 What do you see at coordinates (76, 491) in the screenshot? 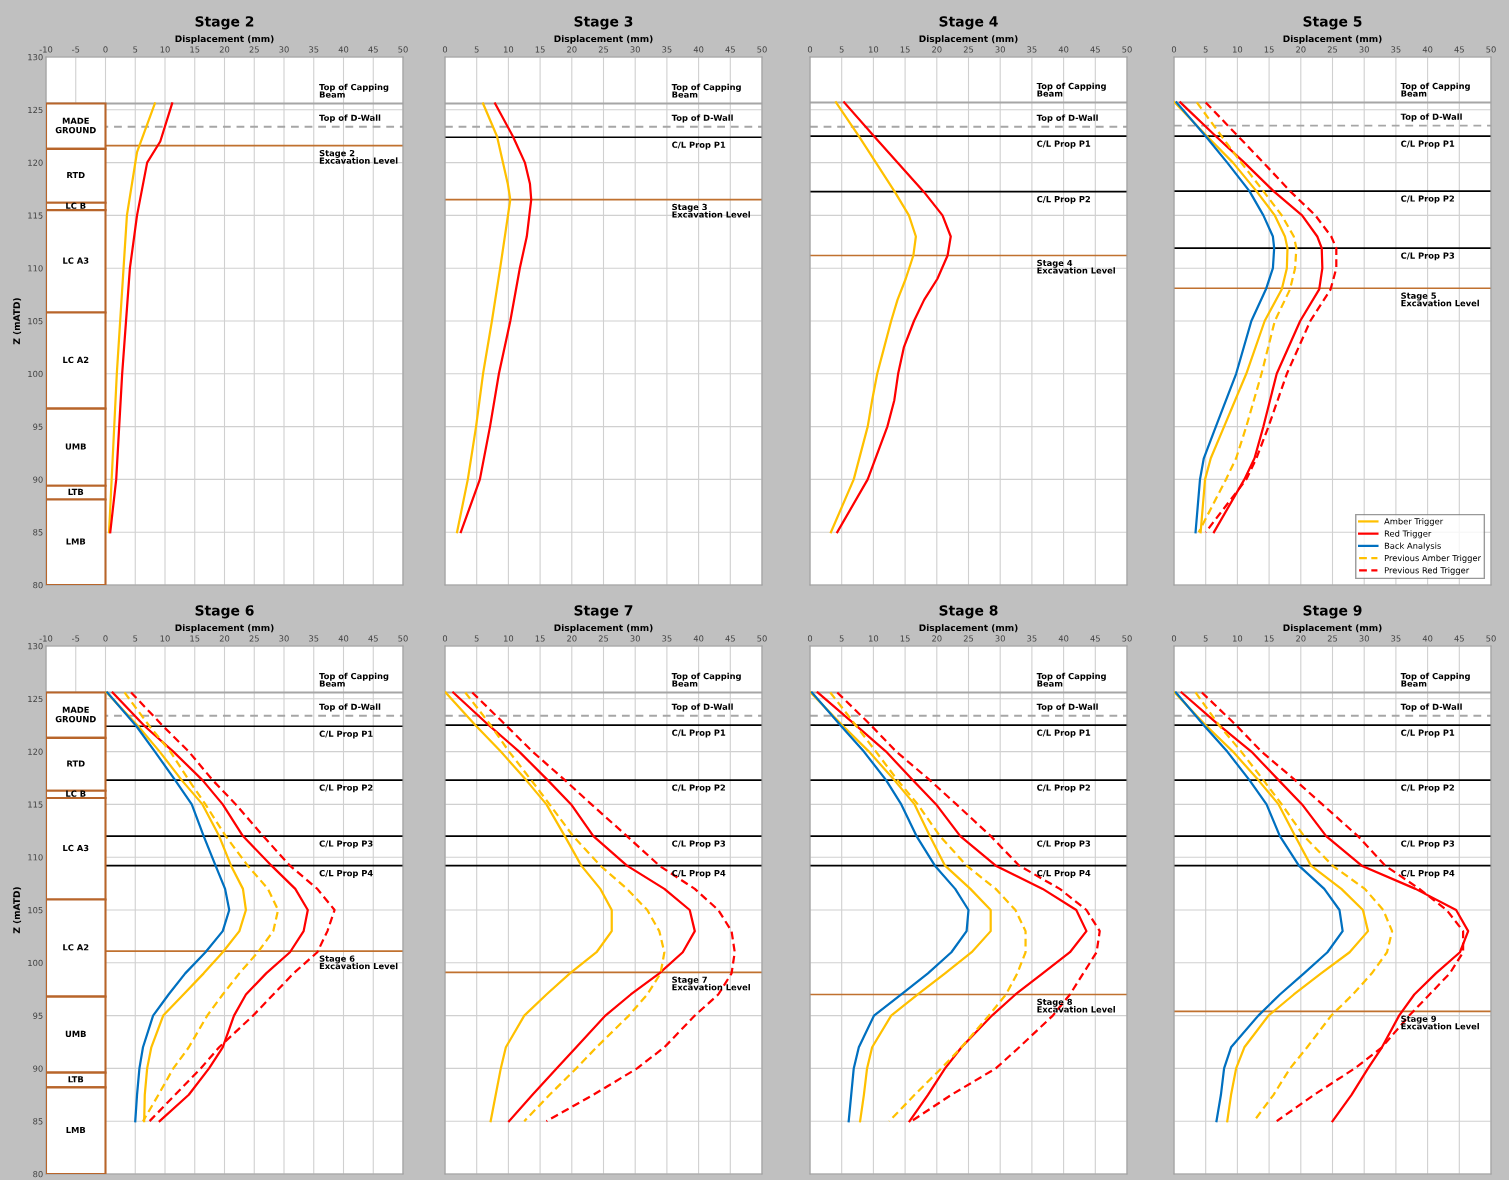
I see `band-label: LTB` at bounding box center [76, 491].